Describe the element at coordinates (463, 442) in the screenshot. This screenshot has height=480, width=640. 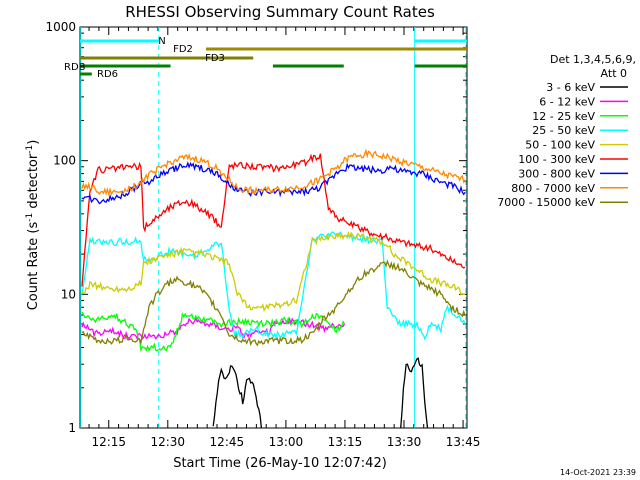
I see `x-tick-label: 13:45` at that location.